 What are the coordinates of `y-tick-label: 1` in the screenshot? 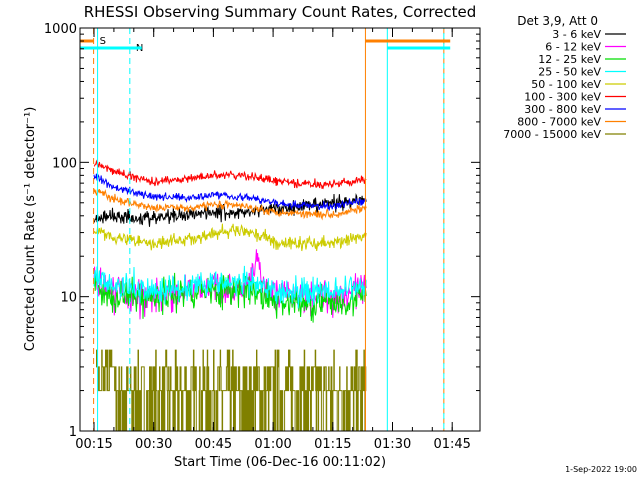 It's located at (73, 432).